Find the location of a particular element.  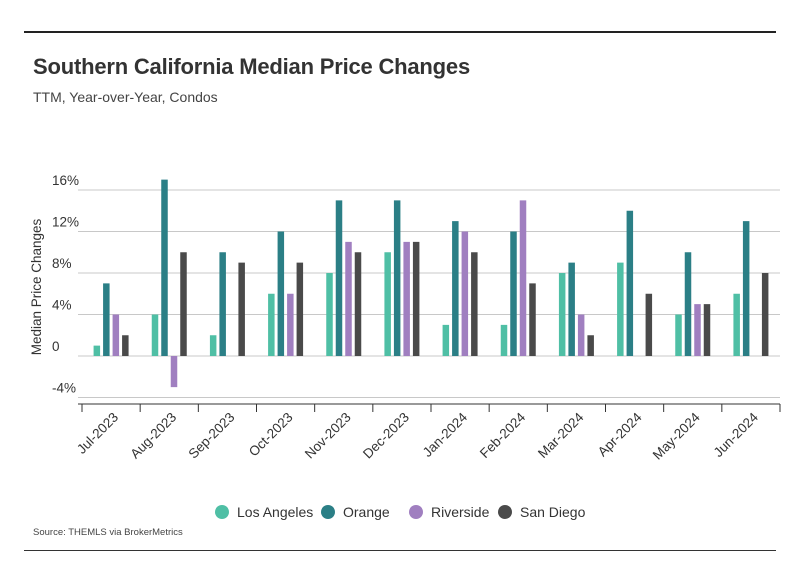

y-tick-label: 12% is located at coordinates (65, 222).